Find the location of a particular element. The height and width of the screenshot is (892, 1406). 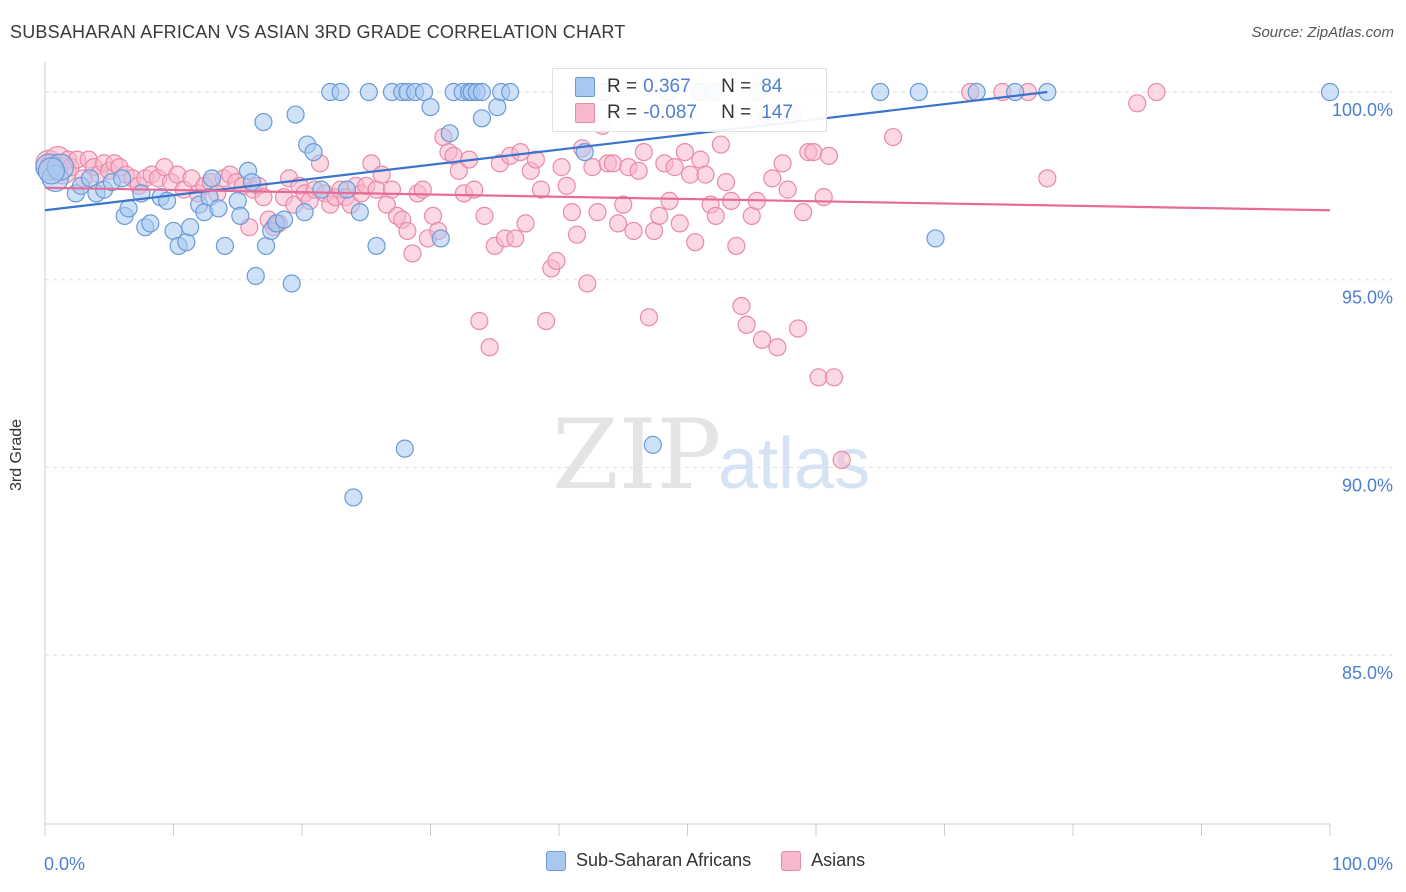

legend-label: Asians is located at coordinates (838, 860).